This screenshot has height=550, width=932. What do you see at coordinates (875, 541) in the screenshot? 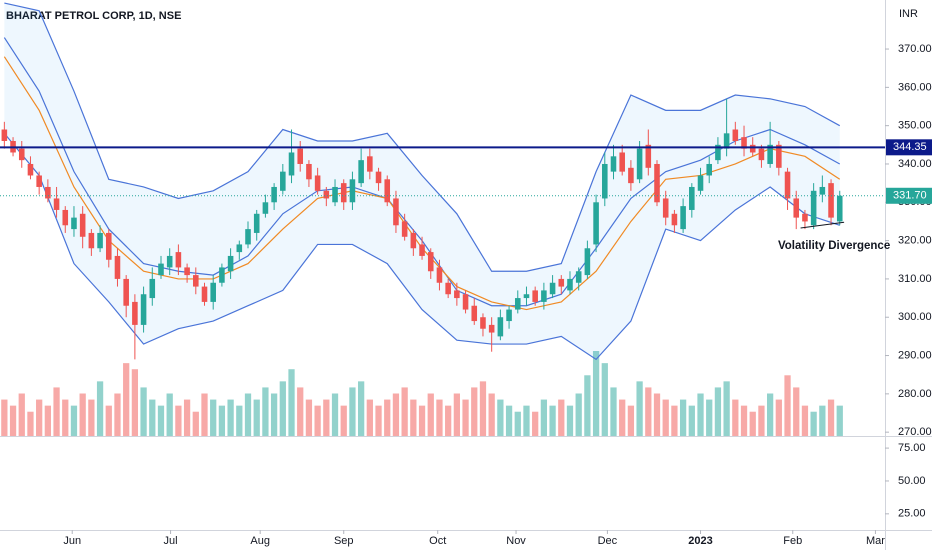
I see `x-tick-label: Mar` at bounding box center [875, 541].